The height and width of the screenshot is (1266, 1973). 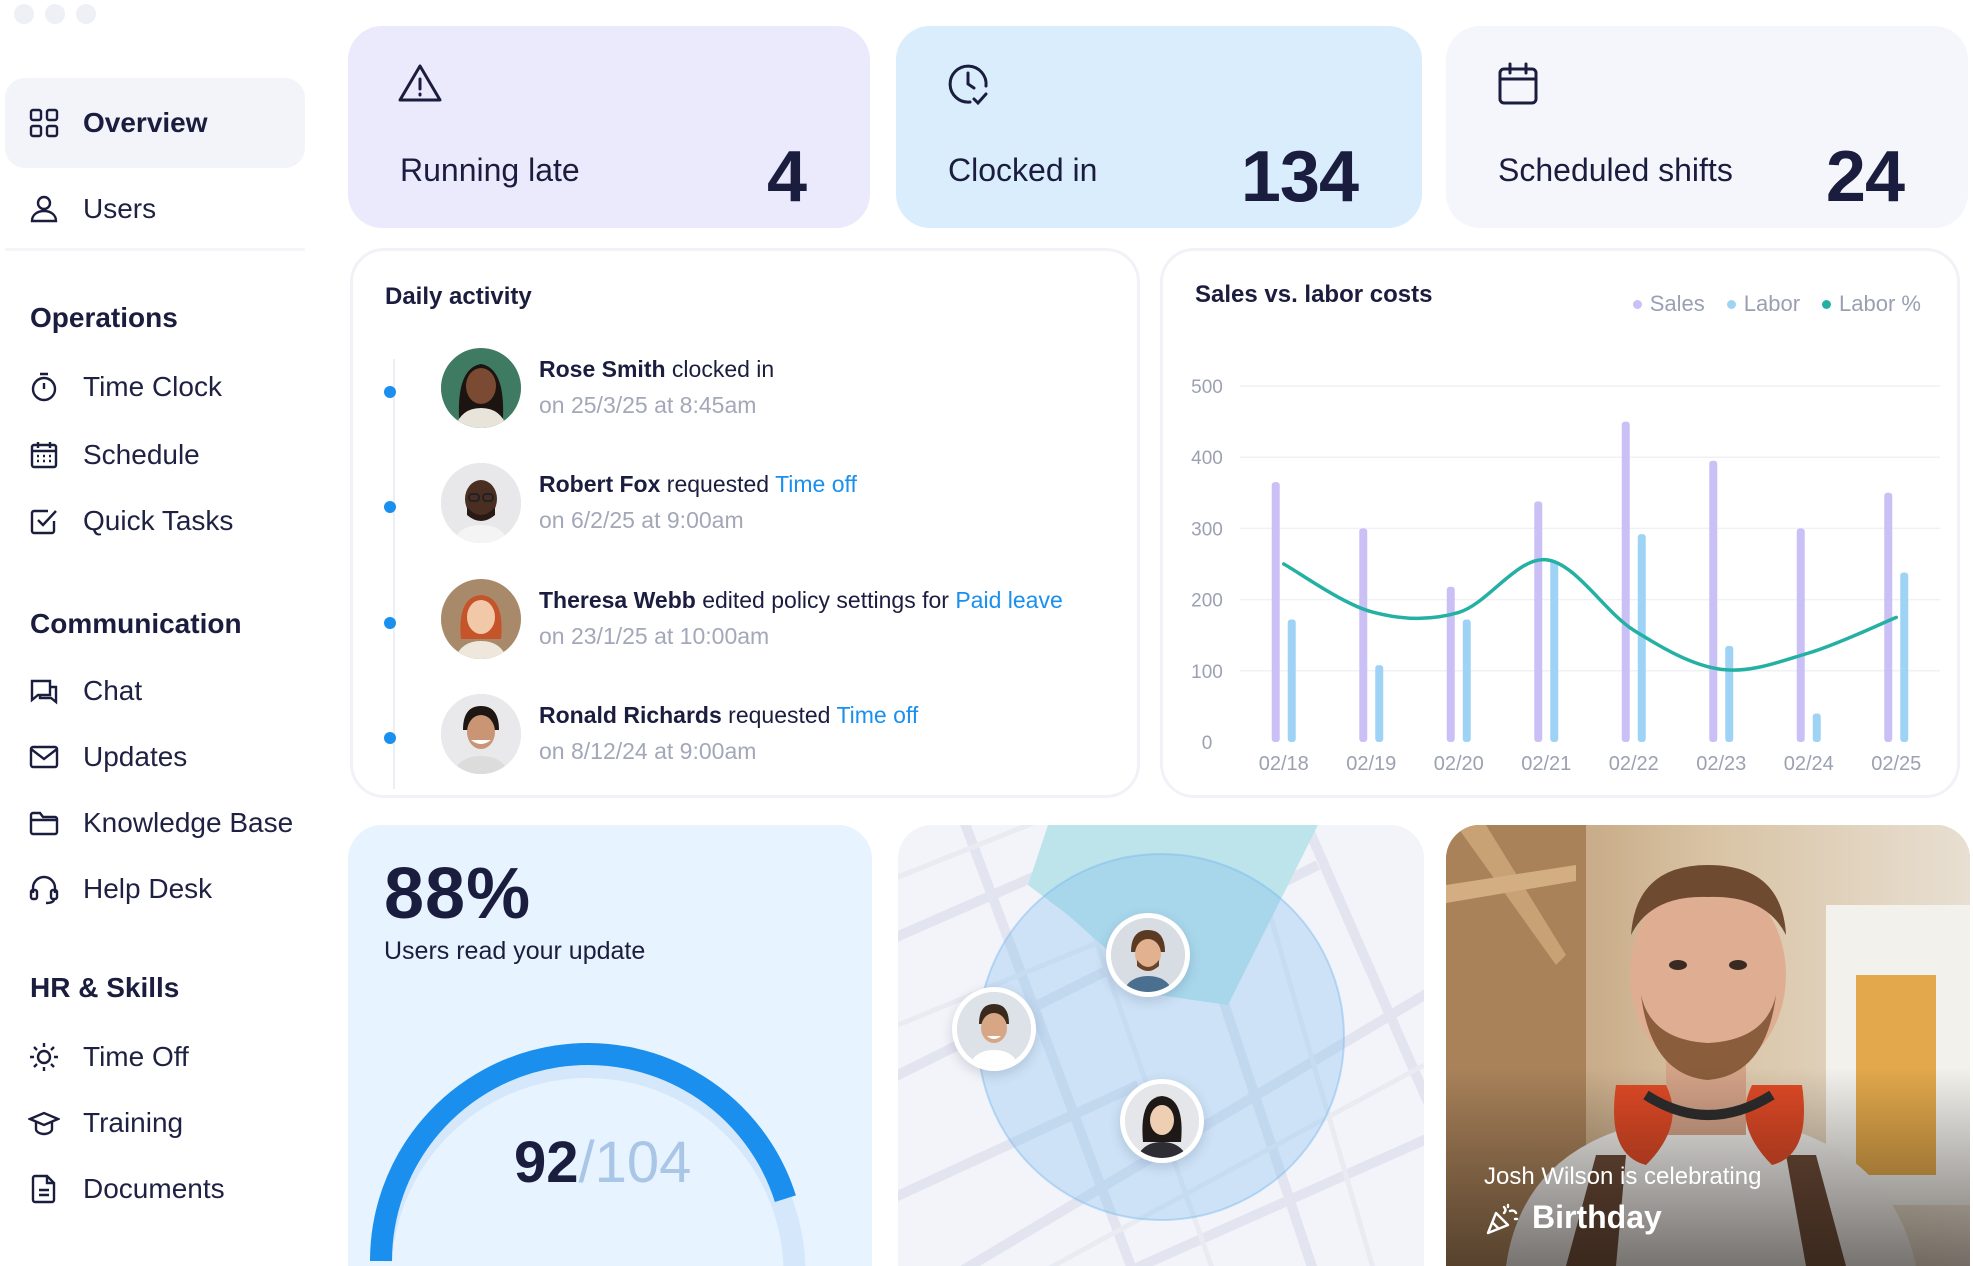 What do you see at coordinates (1314, 294) in the screenshot?
I see `chart-title: Sales vs. labor costs` at bounding box center [1314, 294].